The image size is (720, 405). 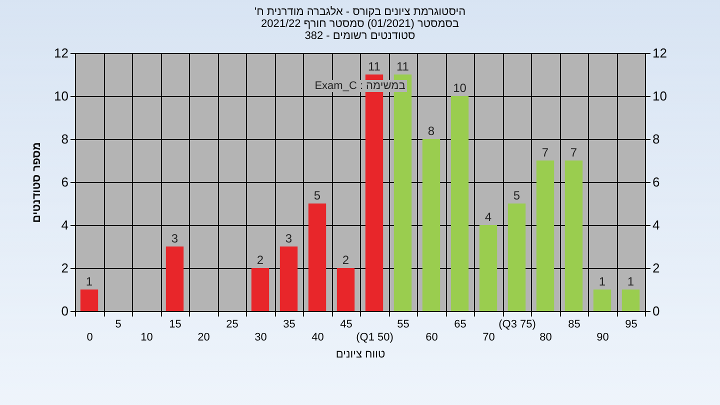 What do you see at coordinates (517, 324) in the screenshot?
I see `x-tick-label: (Q3 75)` at bounding box center [517, 324].